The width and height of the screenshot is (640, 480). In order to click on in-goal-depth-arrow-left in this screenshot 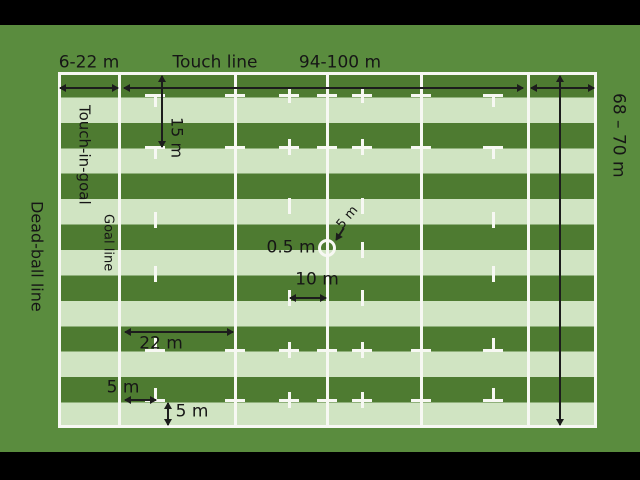, I will do `click(89, 88)`.